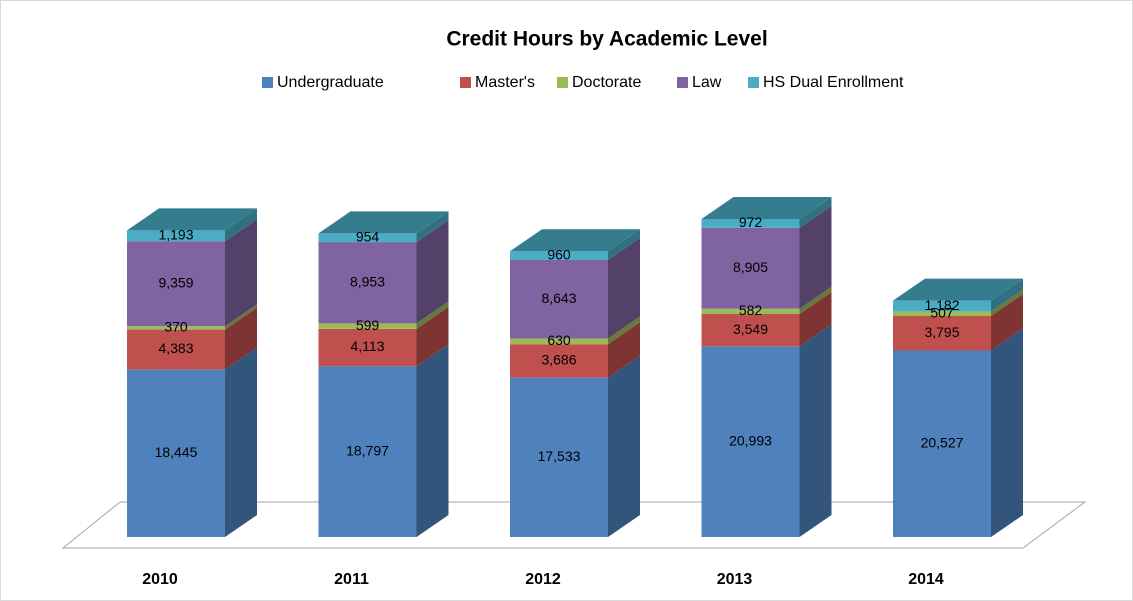 This screenshot has height=601, width=1133. What do you see at coordinates (543, 579) in the screenshot?
I see `x-tick-label: 2012` at bounding box center [543, 579].